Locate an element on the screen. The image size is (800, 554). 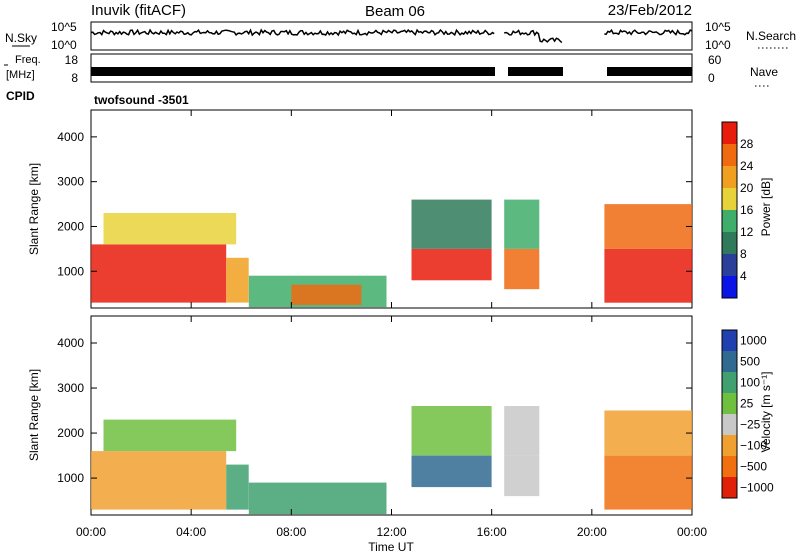
nsky-tick-bottom: 10^0 is located at coordinates (64, 45).